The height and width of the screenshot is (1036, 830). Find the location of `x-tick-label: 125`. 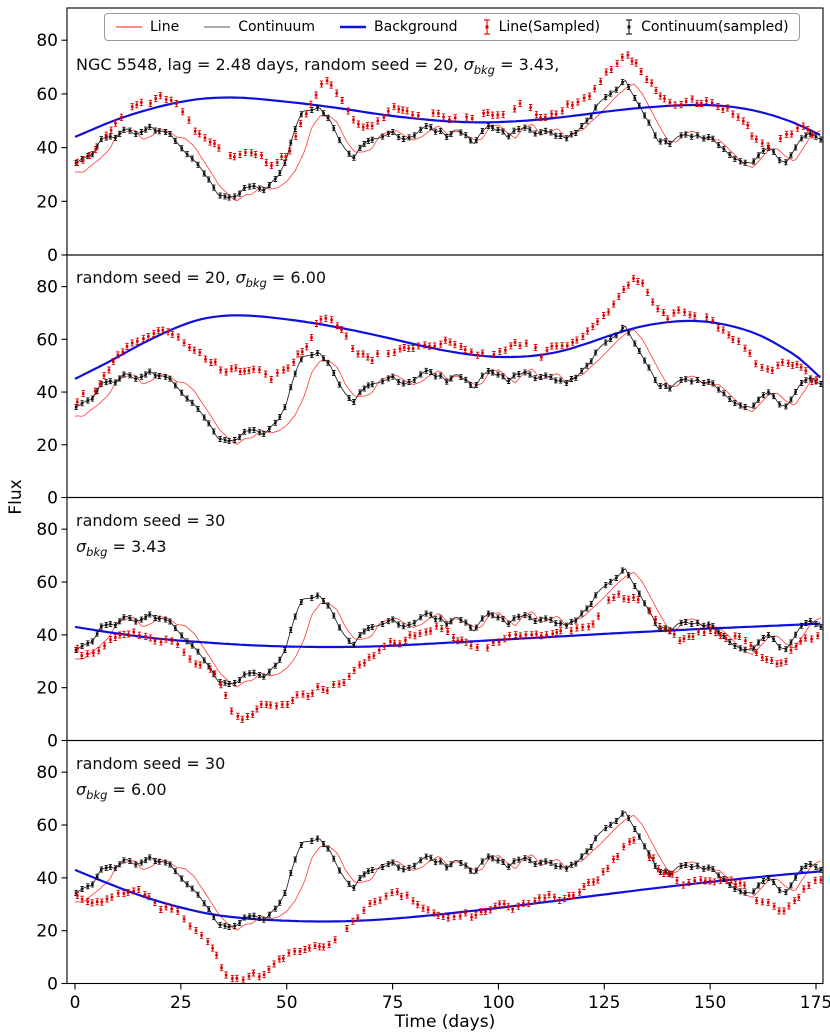

x-tick-label: 125 is located at coordinates (604, 1003).